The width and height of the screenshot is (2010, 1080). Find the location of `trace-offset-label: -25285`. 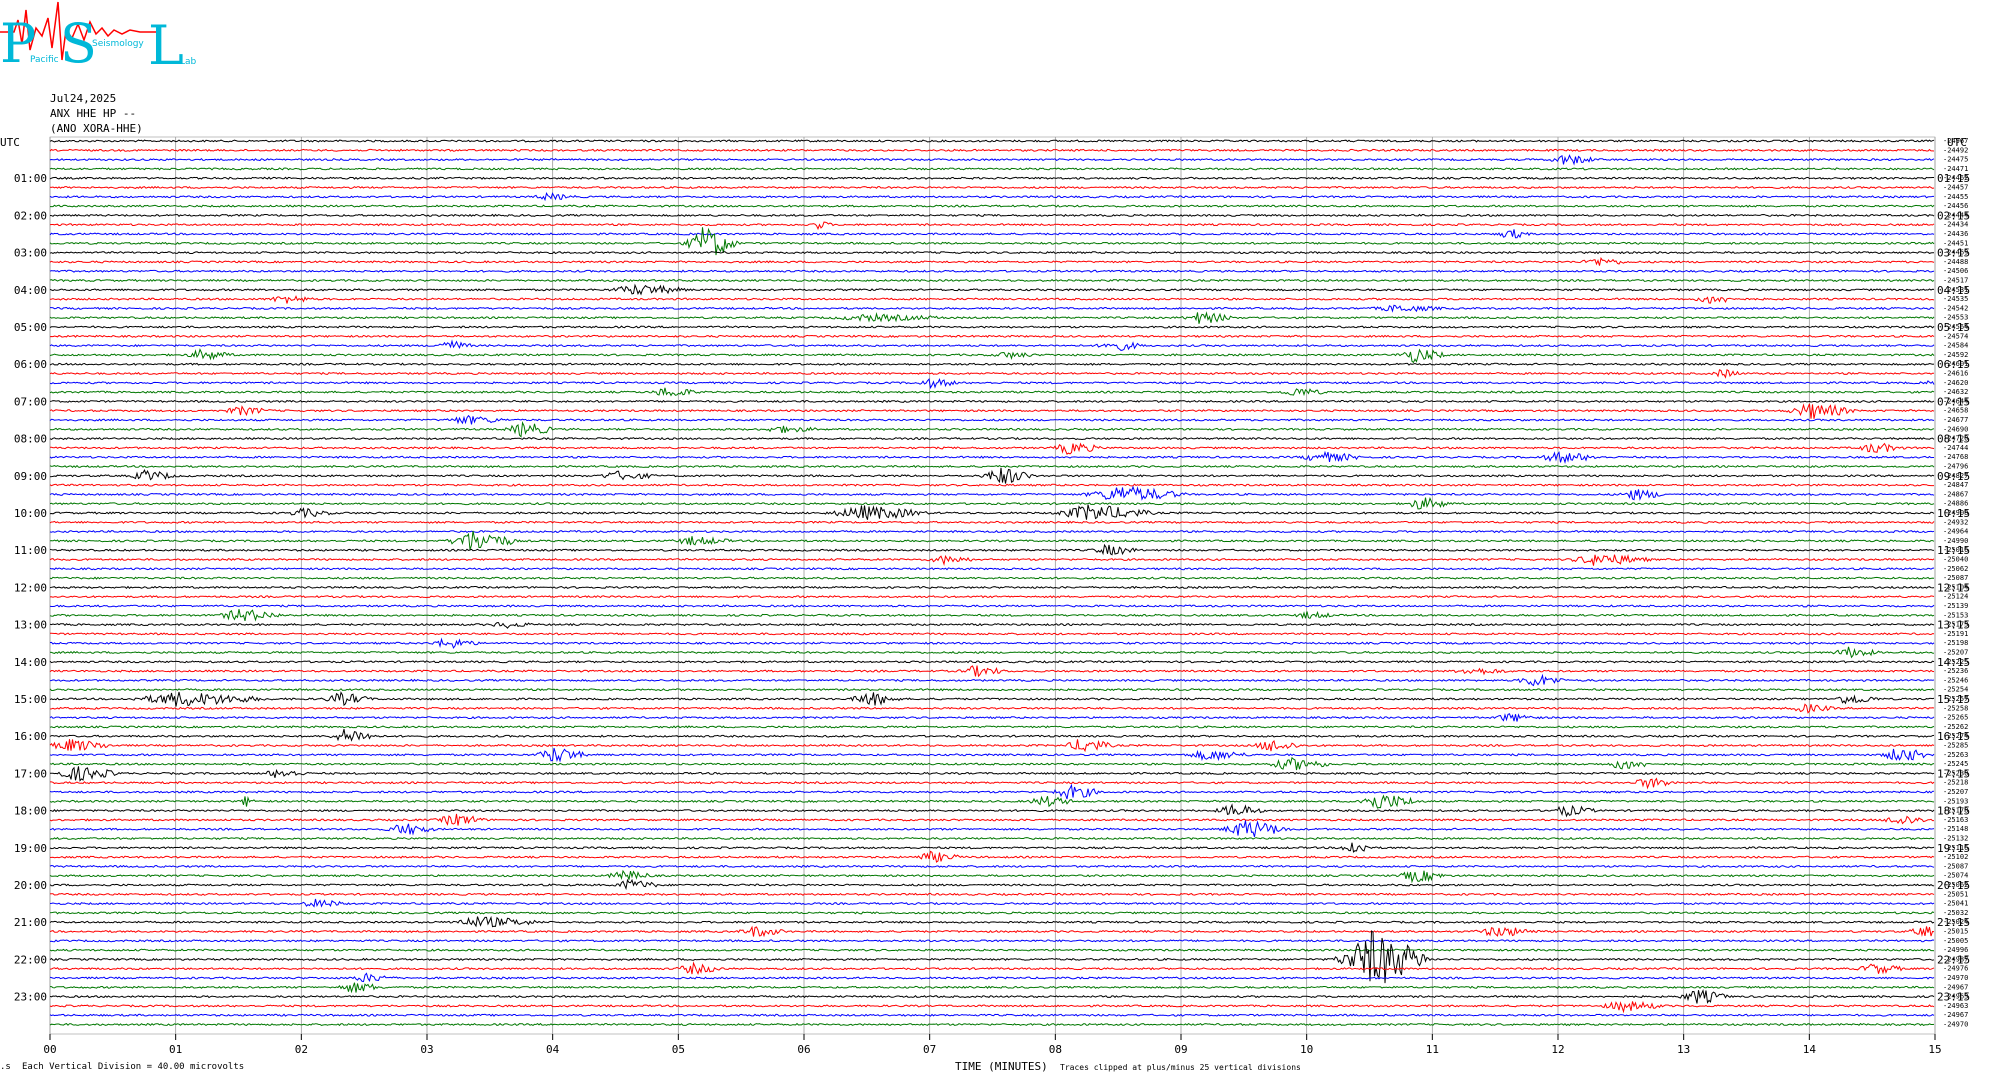

trace-offset-label: -25285 is located at coordinates (1955, 746).